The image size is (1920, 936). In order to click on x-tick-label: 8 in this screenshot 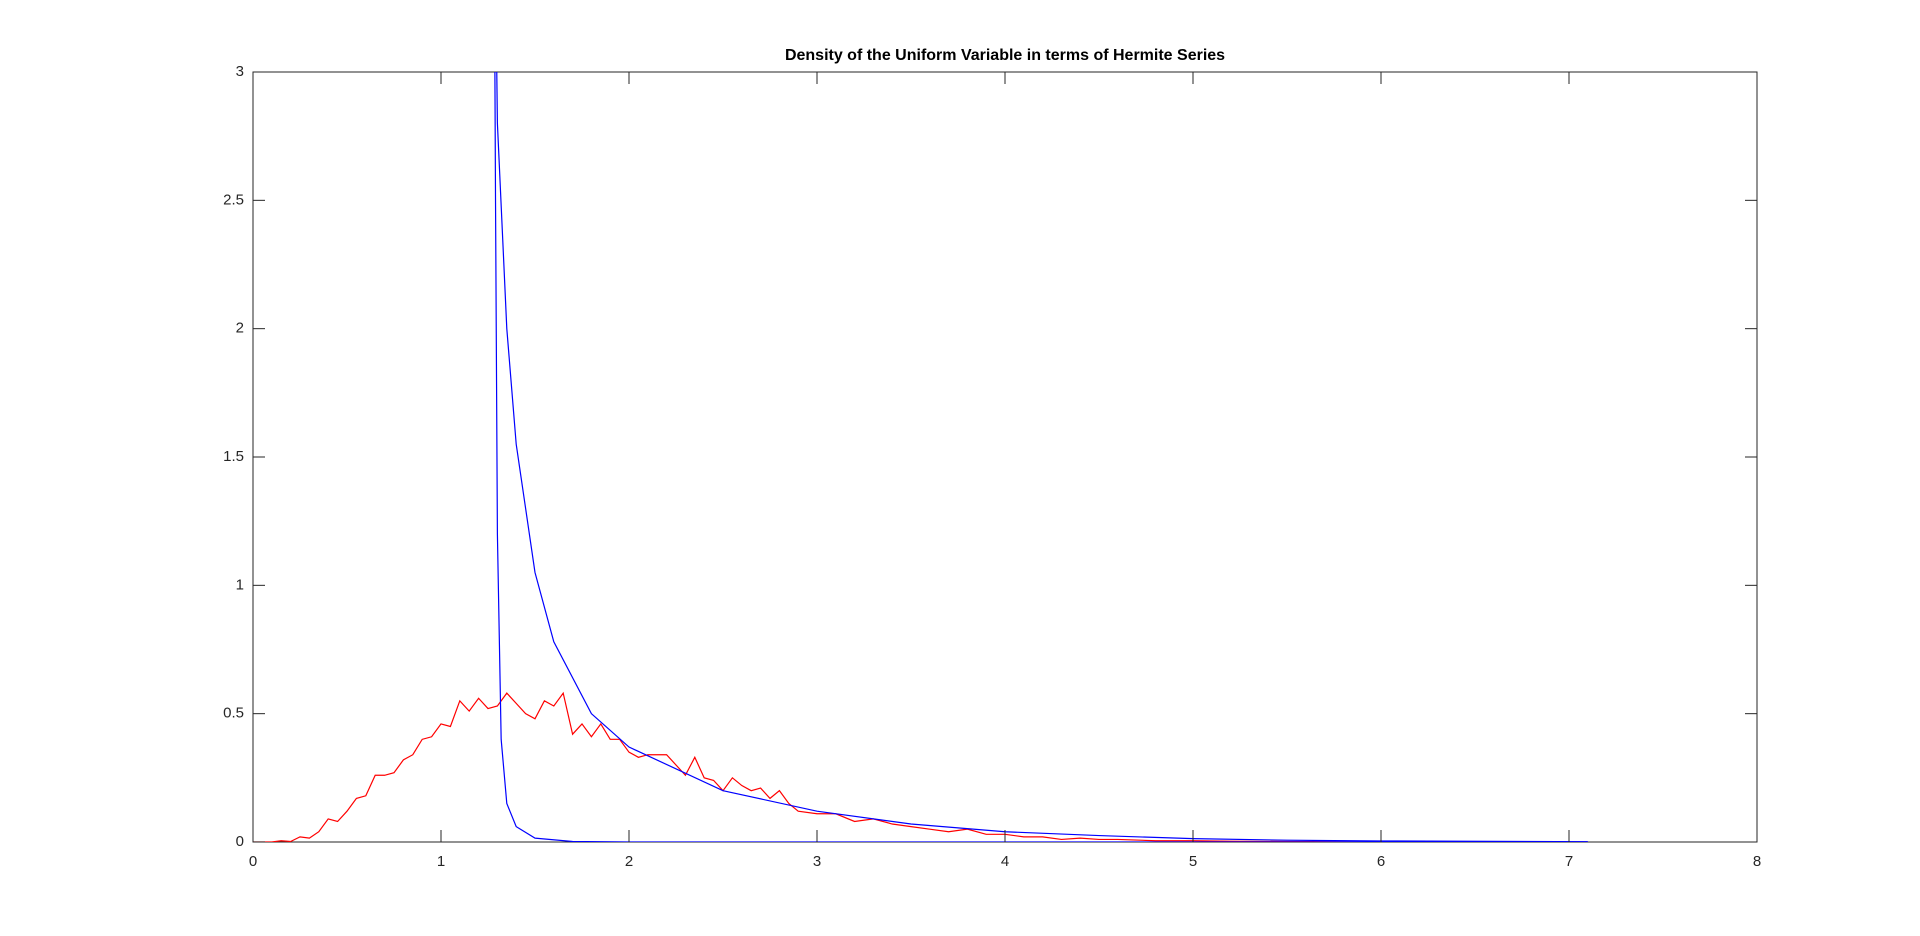, I will do `click(1757, 861)`.